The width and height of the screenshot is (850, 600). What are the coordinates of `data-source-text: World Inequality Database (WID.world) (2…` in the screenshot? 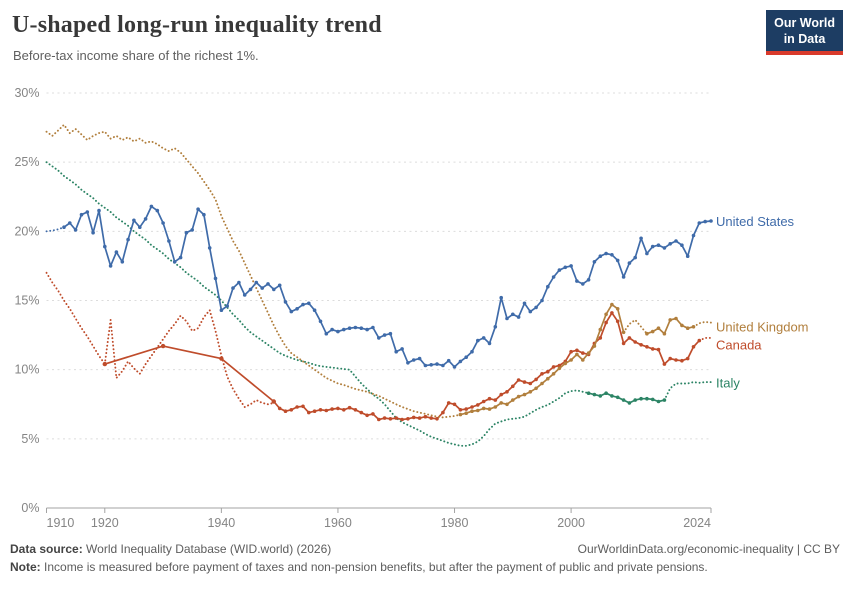 It's located at (207, 549).